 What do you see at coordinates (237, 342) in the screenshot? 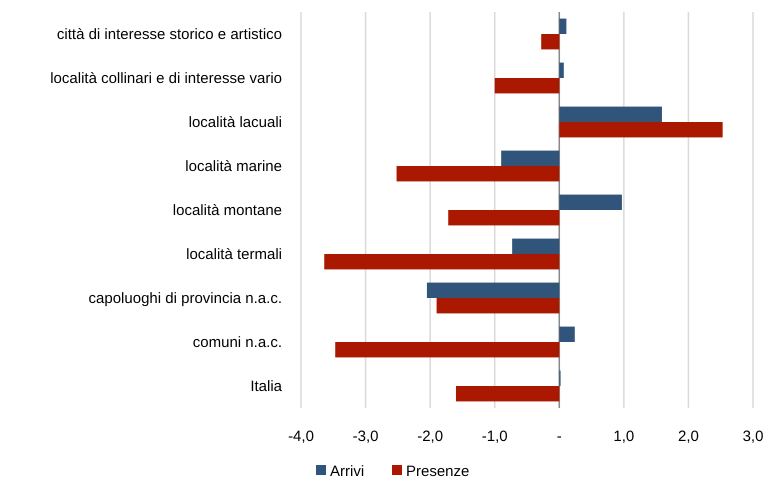
I see `y-tick-label: comuni n.a.c.` at bounding box center [237, 342].